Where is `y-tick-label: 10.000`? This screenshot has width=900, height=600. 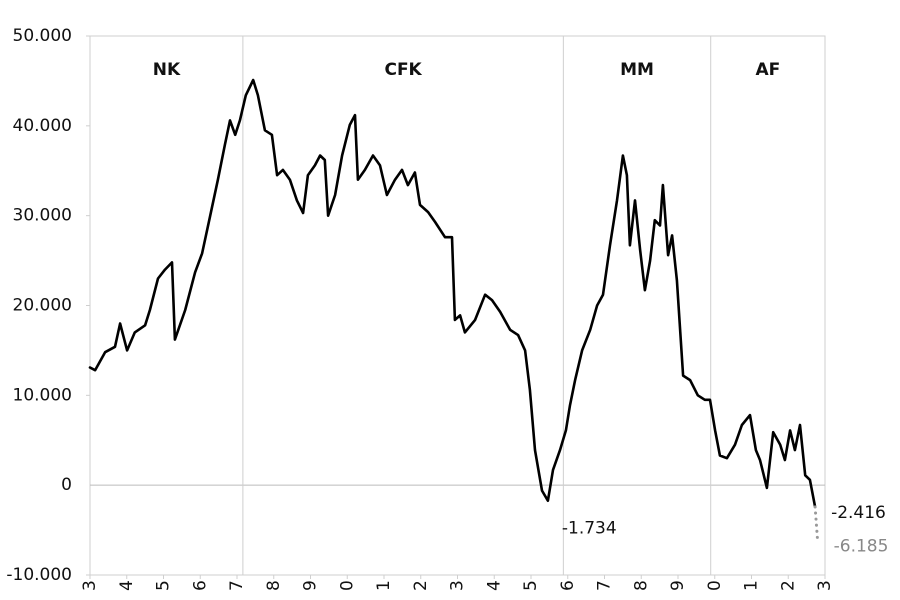 y-tick-label: 10.000 is located at coordinates (42, 395).